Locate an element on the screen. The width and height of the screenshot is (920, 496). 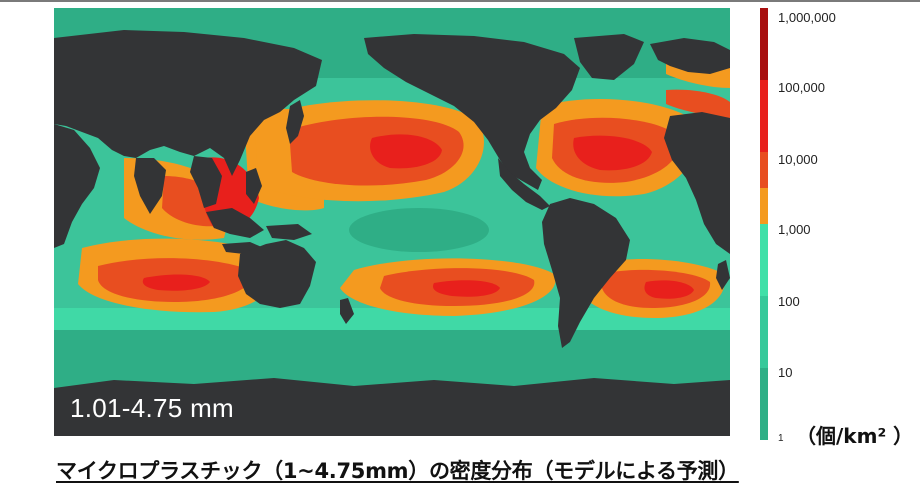
legend-label-1000000: 1,000,000 is located at coordinates (807, 17).